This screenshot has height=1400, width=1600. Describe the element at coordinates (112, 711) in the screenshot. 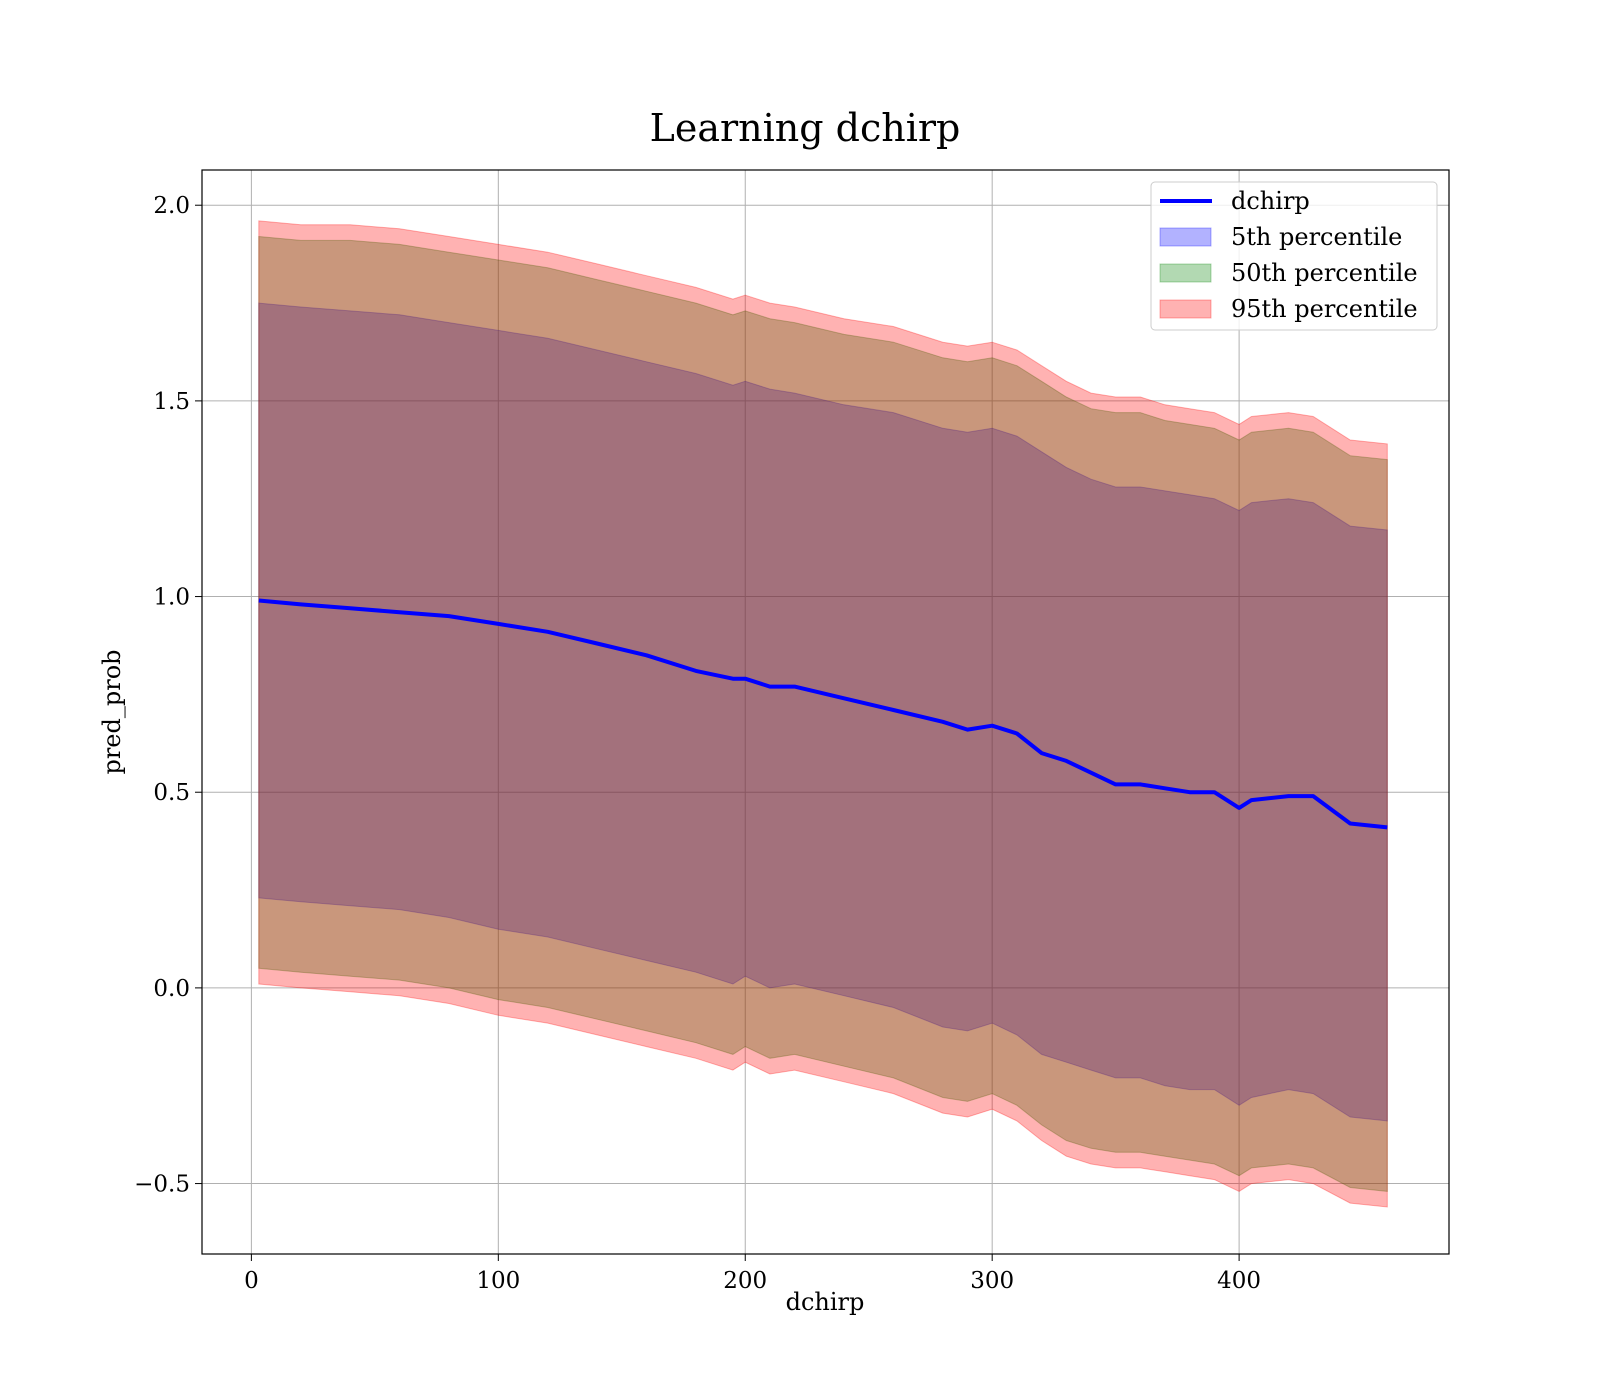

I see `y-axis-label: pred_prob` at that location.